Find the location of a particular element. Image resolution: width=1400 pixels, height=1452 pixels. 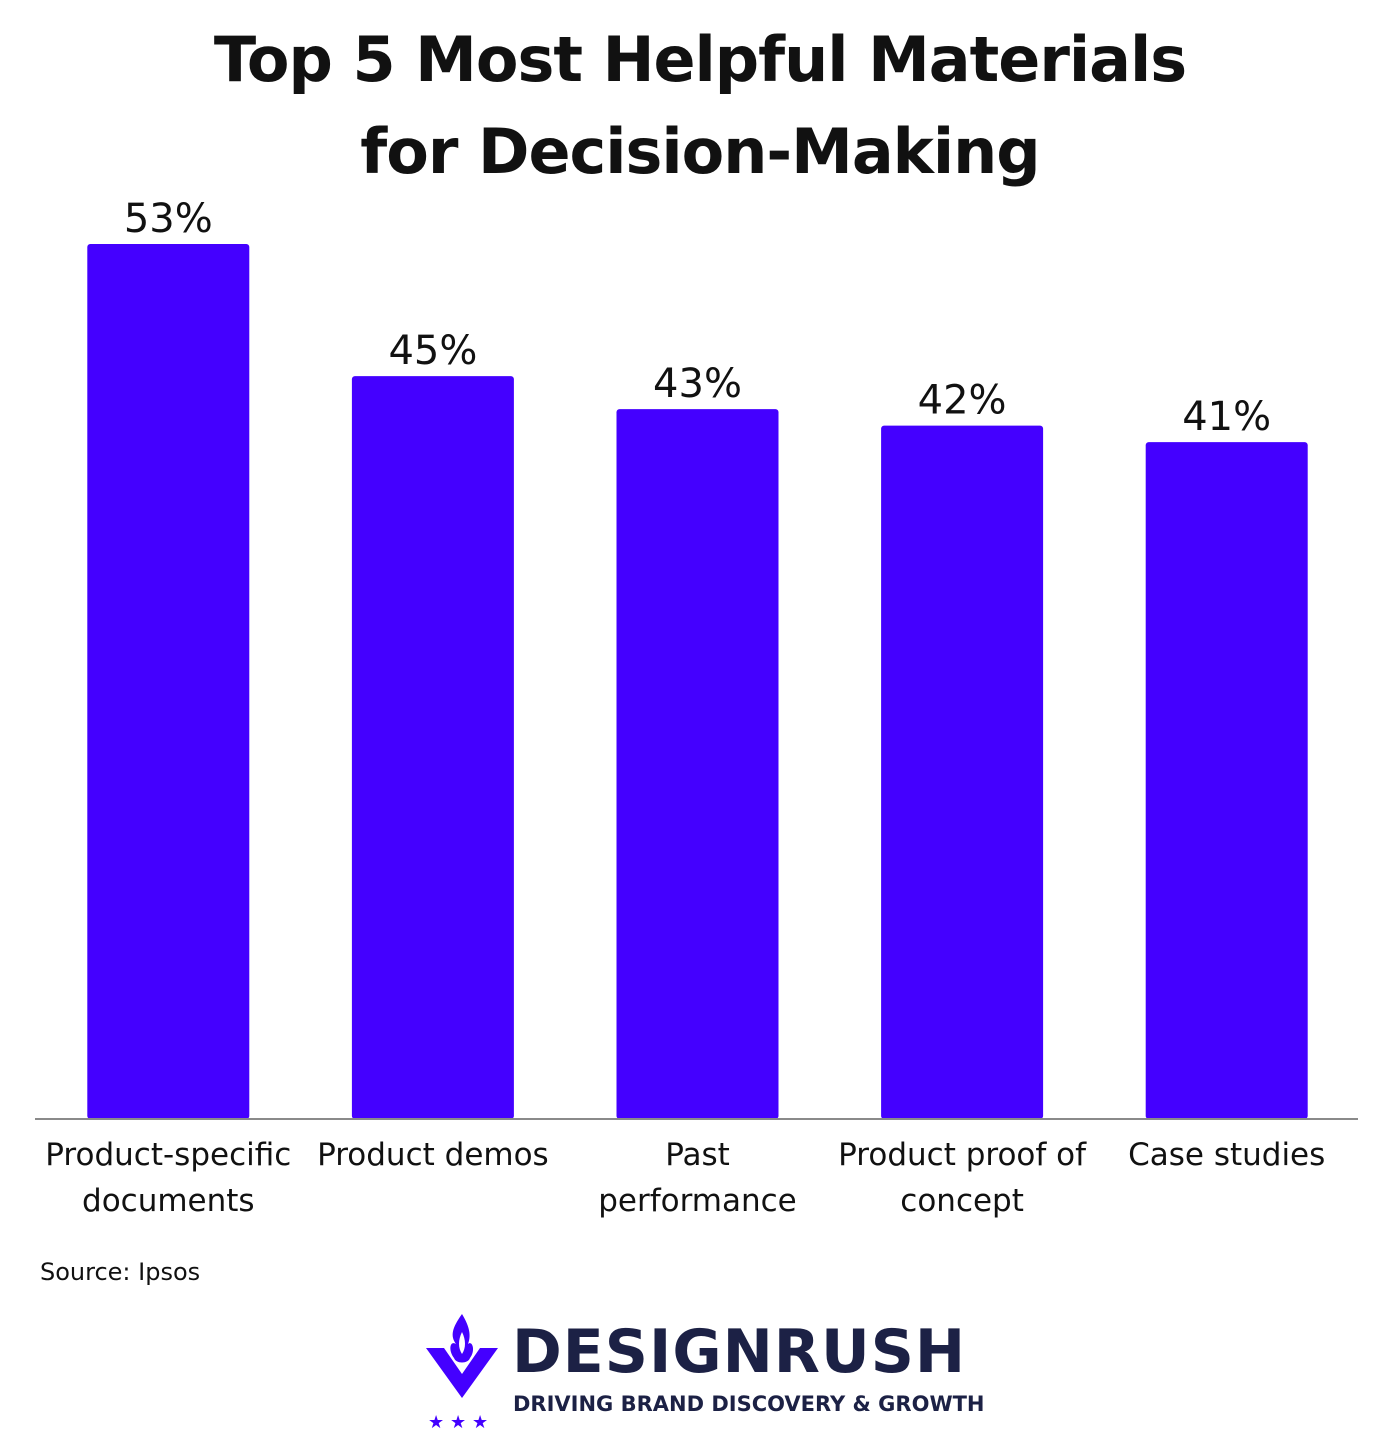

value-label-3: 43% is located at coordinates (697, 384).